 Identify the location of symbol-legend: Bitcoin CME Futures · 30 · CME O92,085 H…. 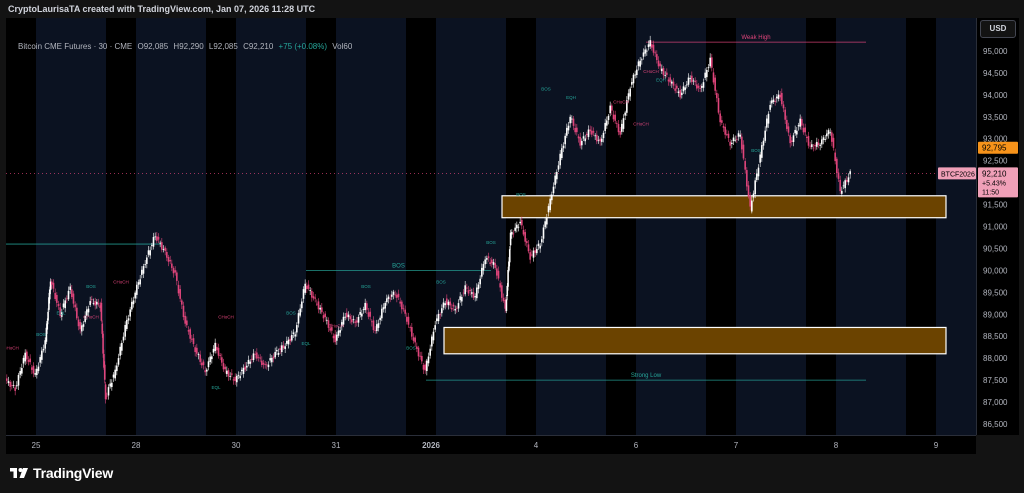
(186, 46).